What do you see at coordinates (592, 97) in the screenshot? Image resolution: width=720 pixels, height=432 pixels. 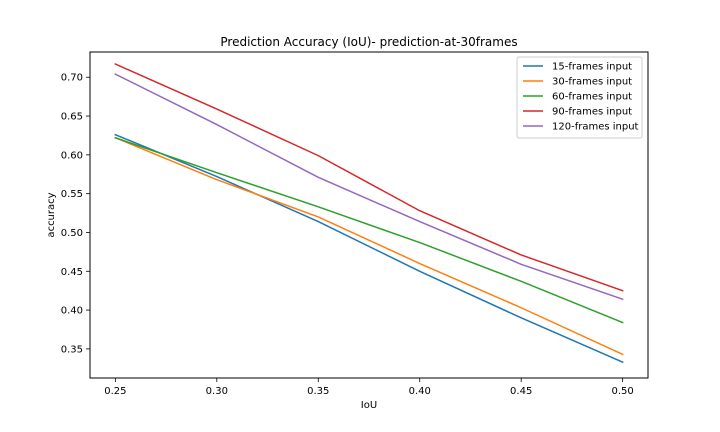 I see `legend-label-3: 60-frames input` at bounding box center [592, 97].